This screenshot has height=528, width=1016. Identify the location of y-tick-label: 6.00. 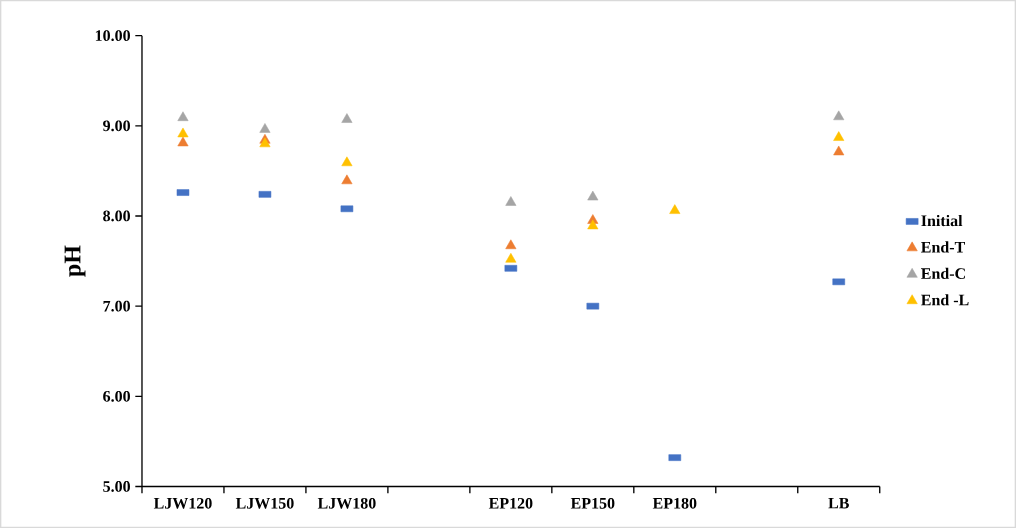
(116, 396).